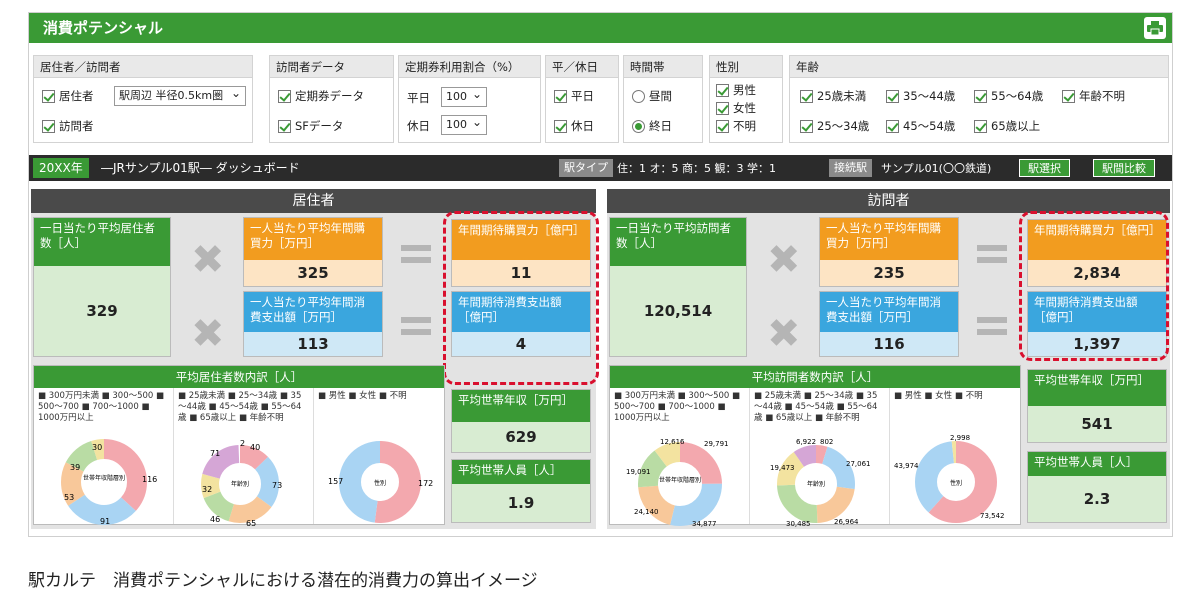  I want to click on gender-legend: ■ 男性 ■ 女性 ■ 不明, so click(938, 396).